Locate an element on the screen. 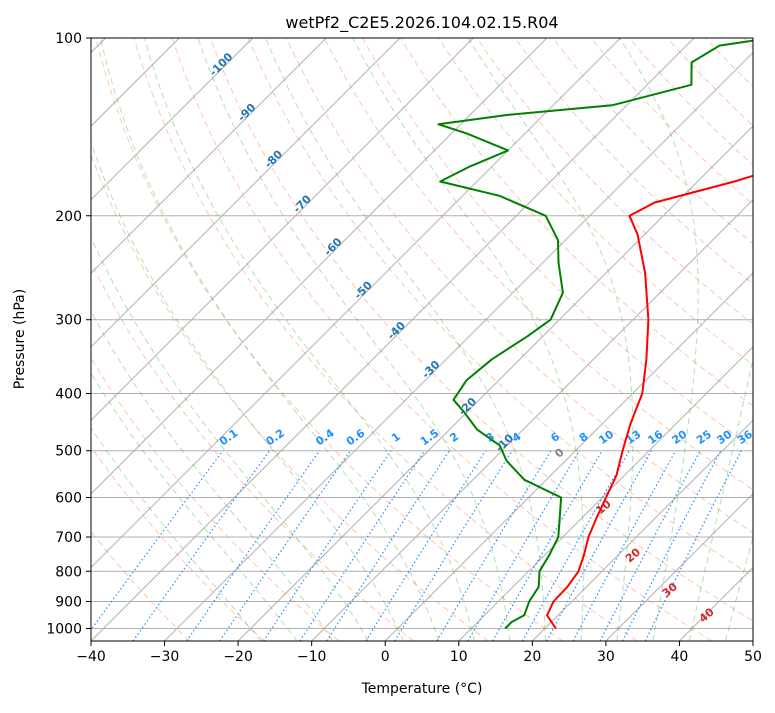 The width and height of the screenshot is (775, 713). x-tick-label: −20 is located at coordinates (238, 657).